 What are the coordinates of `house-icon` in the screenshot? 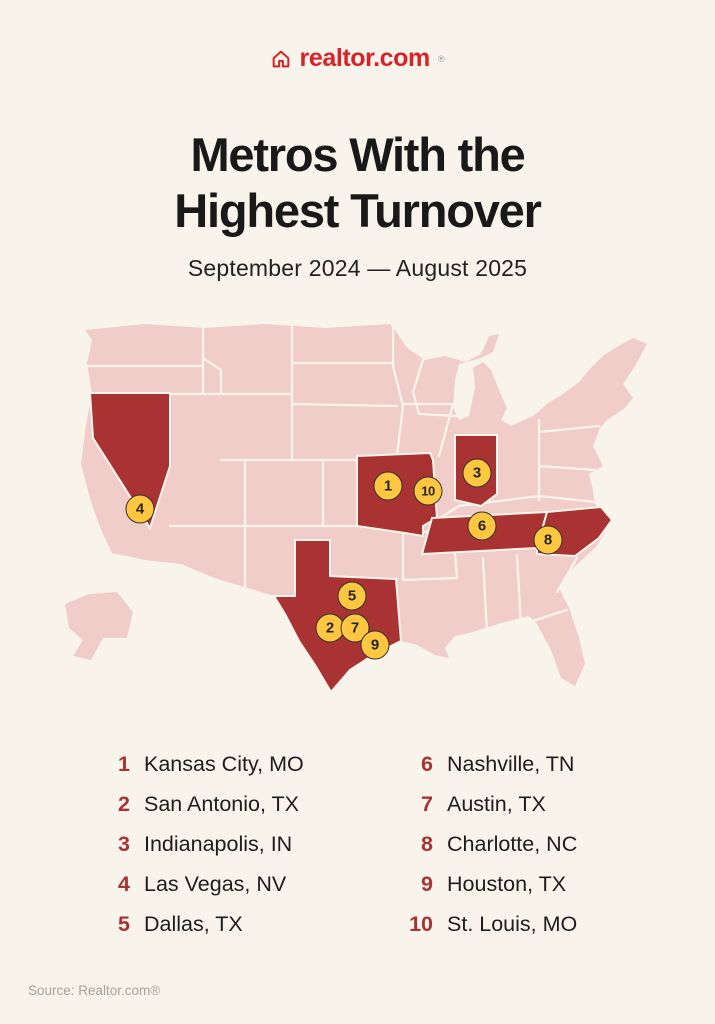 It's located at (281, 58).